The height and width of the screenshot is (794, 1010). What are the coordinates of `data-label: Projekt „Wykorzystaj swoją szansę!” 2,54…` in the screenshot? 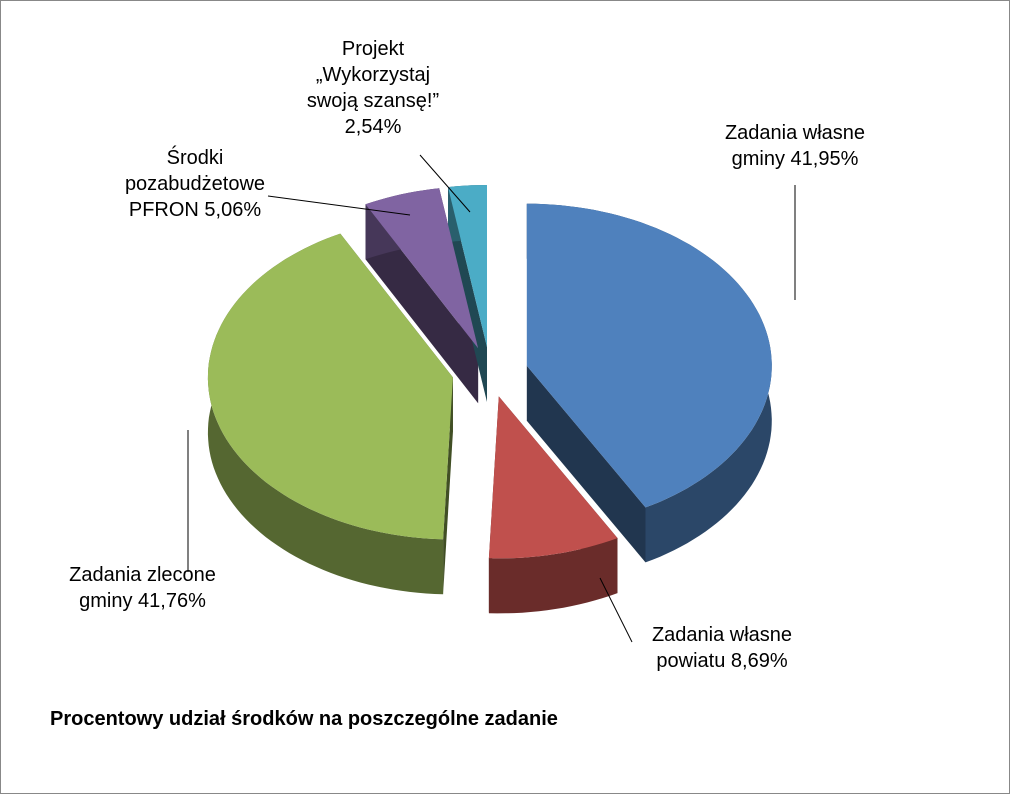 It's located at (373, 88).